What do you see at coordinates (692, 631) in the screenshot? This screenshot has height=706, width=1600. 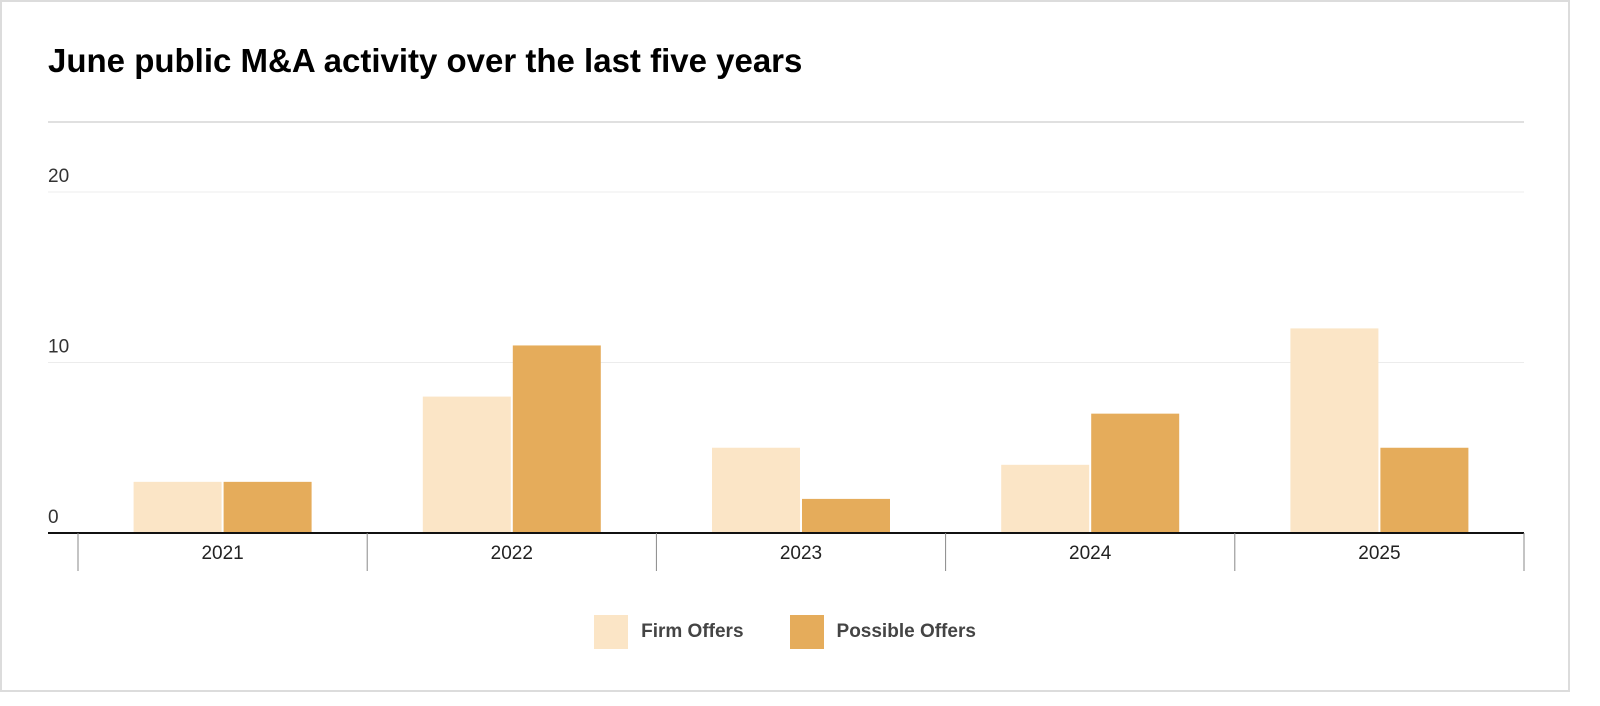 I see `legend-label-firm-offers: Firm Offers` at bounding box center [692, 631].